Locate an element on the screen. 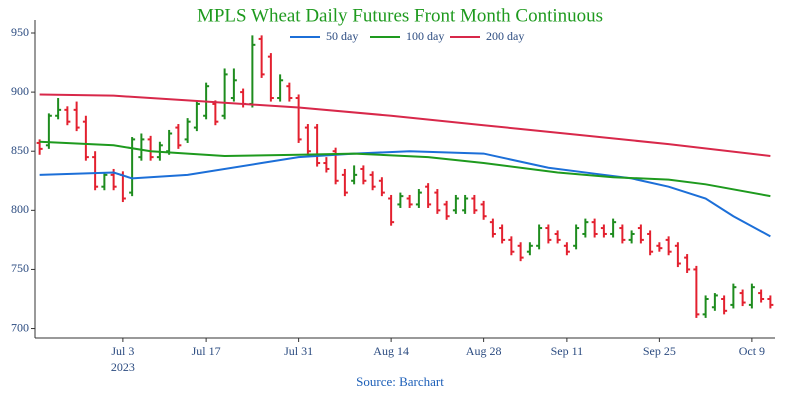  x-tick-label: Jul 3 is located at coordinates (122, 351).